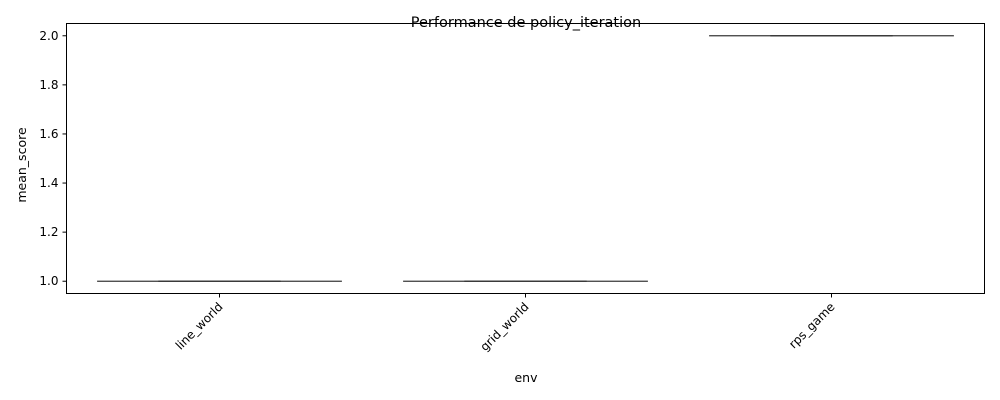  I want to click on y-axis-label: mean_score, so click(21, 165).